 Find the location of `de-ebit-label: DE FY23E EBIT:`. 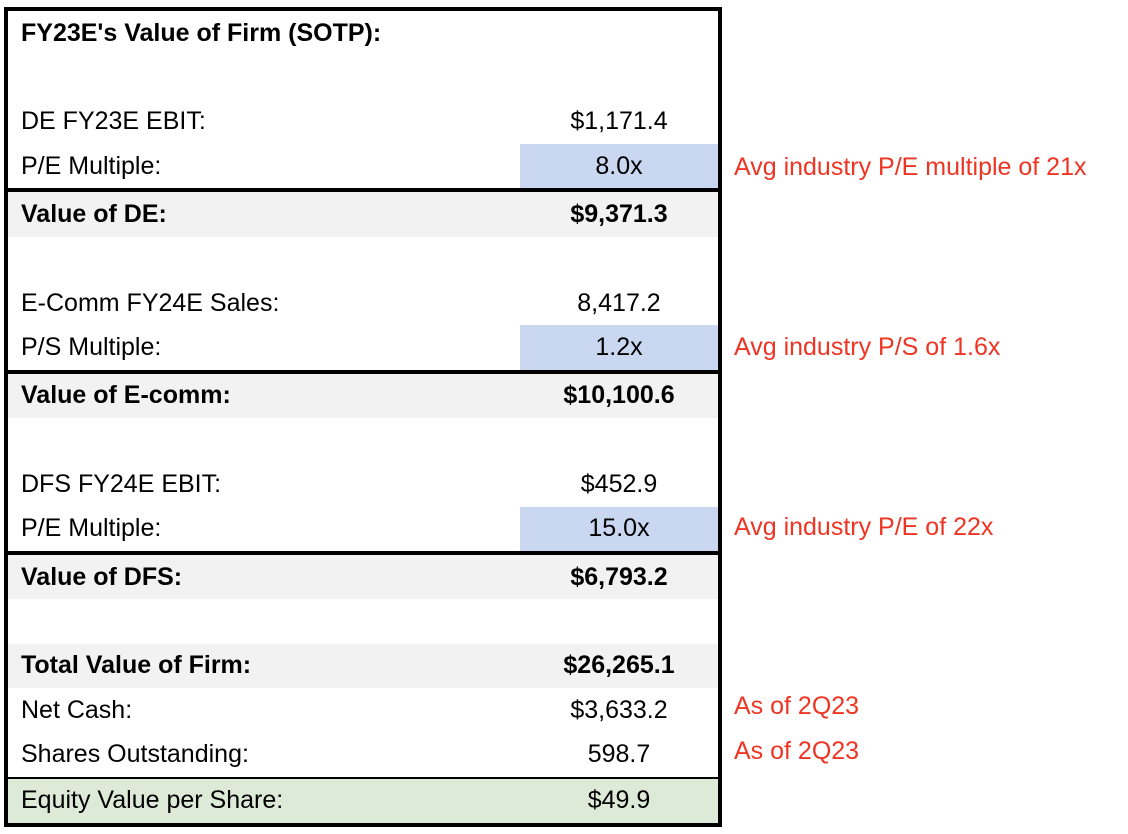

de-ebit-label: DE FY23E EBIT: is located at coordinates (113, 122).